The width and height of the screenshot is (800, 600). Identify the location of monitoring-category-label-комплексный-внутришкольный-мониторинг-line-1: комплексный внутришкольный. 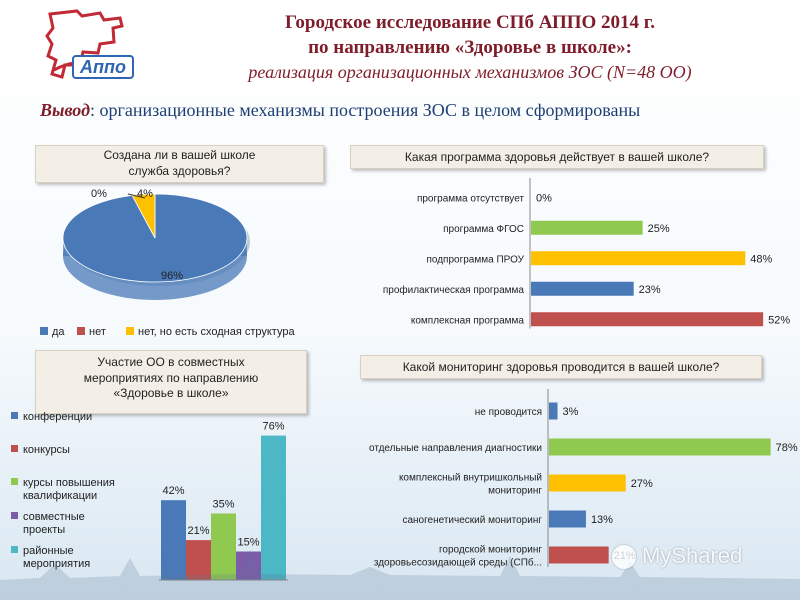
(470, 478).